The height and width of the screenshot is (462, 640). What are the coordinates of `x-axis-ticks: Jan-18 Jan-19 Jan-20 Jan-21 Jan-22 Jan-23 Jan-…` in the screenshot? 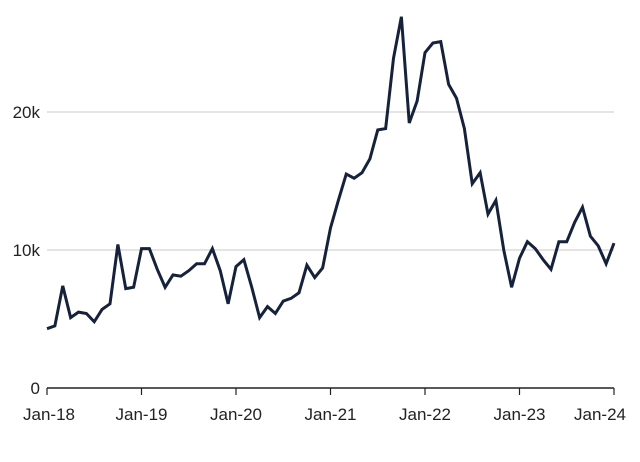 It's located at (324, 406).